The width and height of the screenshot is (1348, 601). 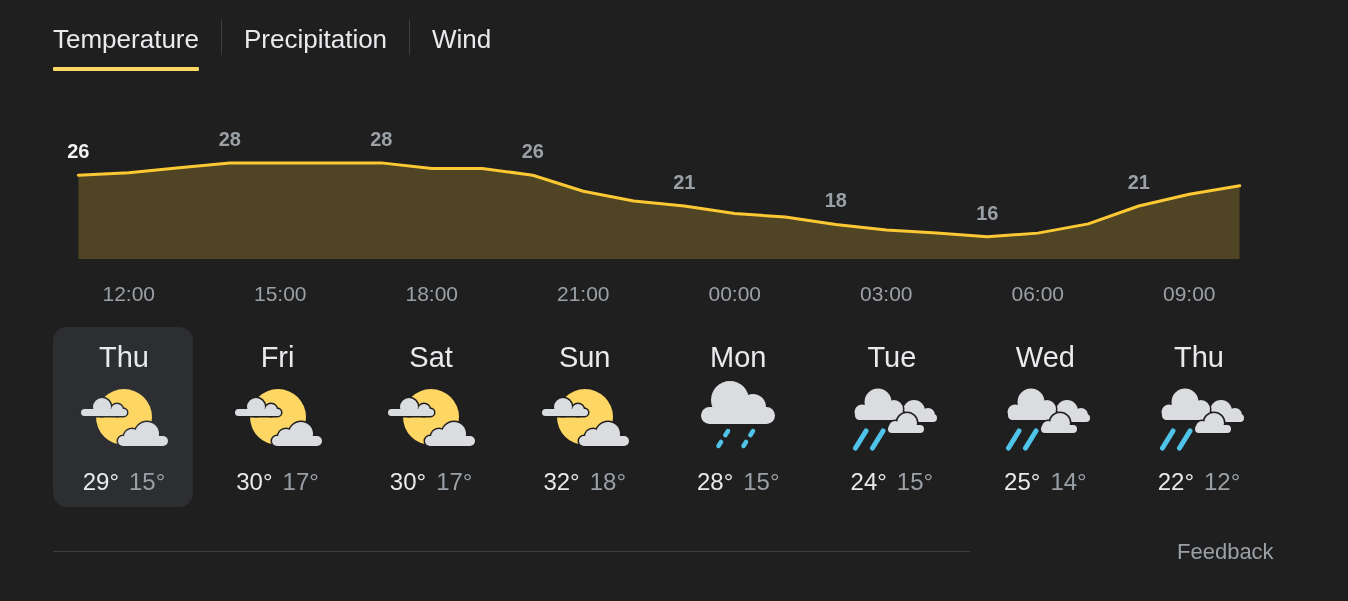 What do you see at coordinates (316, 39) in the screenshot?
I see `text: Precipitation` at bounding box center [316, 39].